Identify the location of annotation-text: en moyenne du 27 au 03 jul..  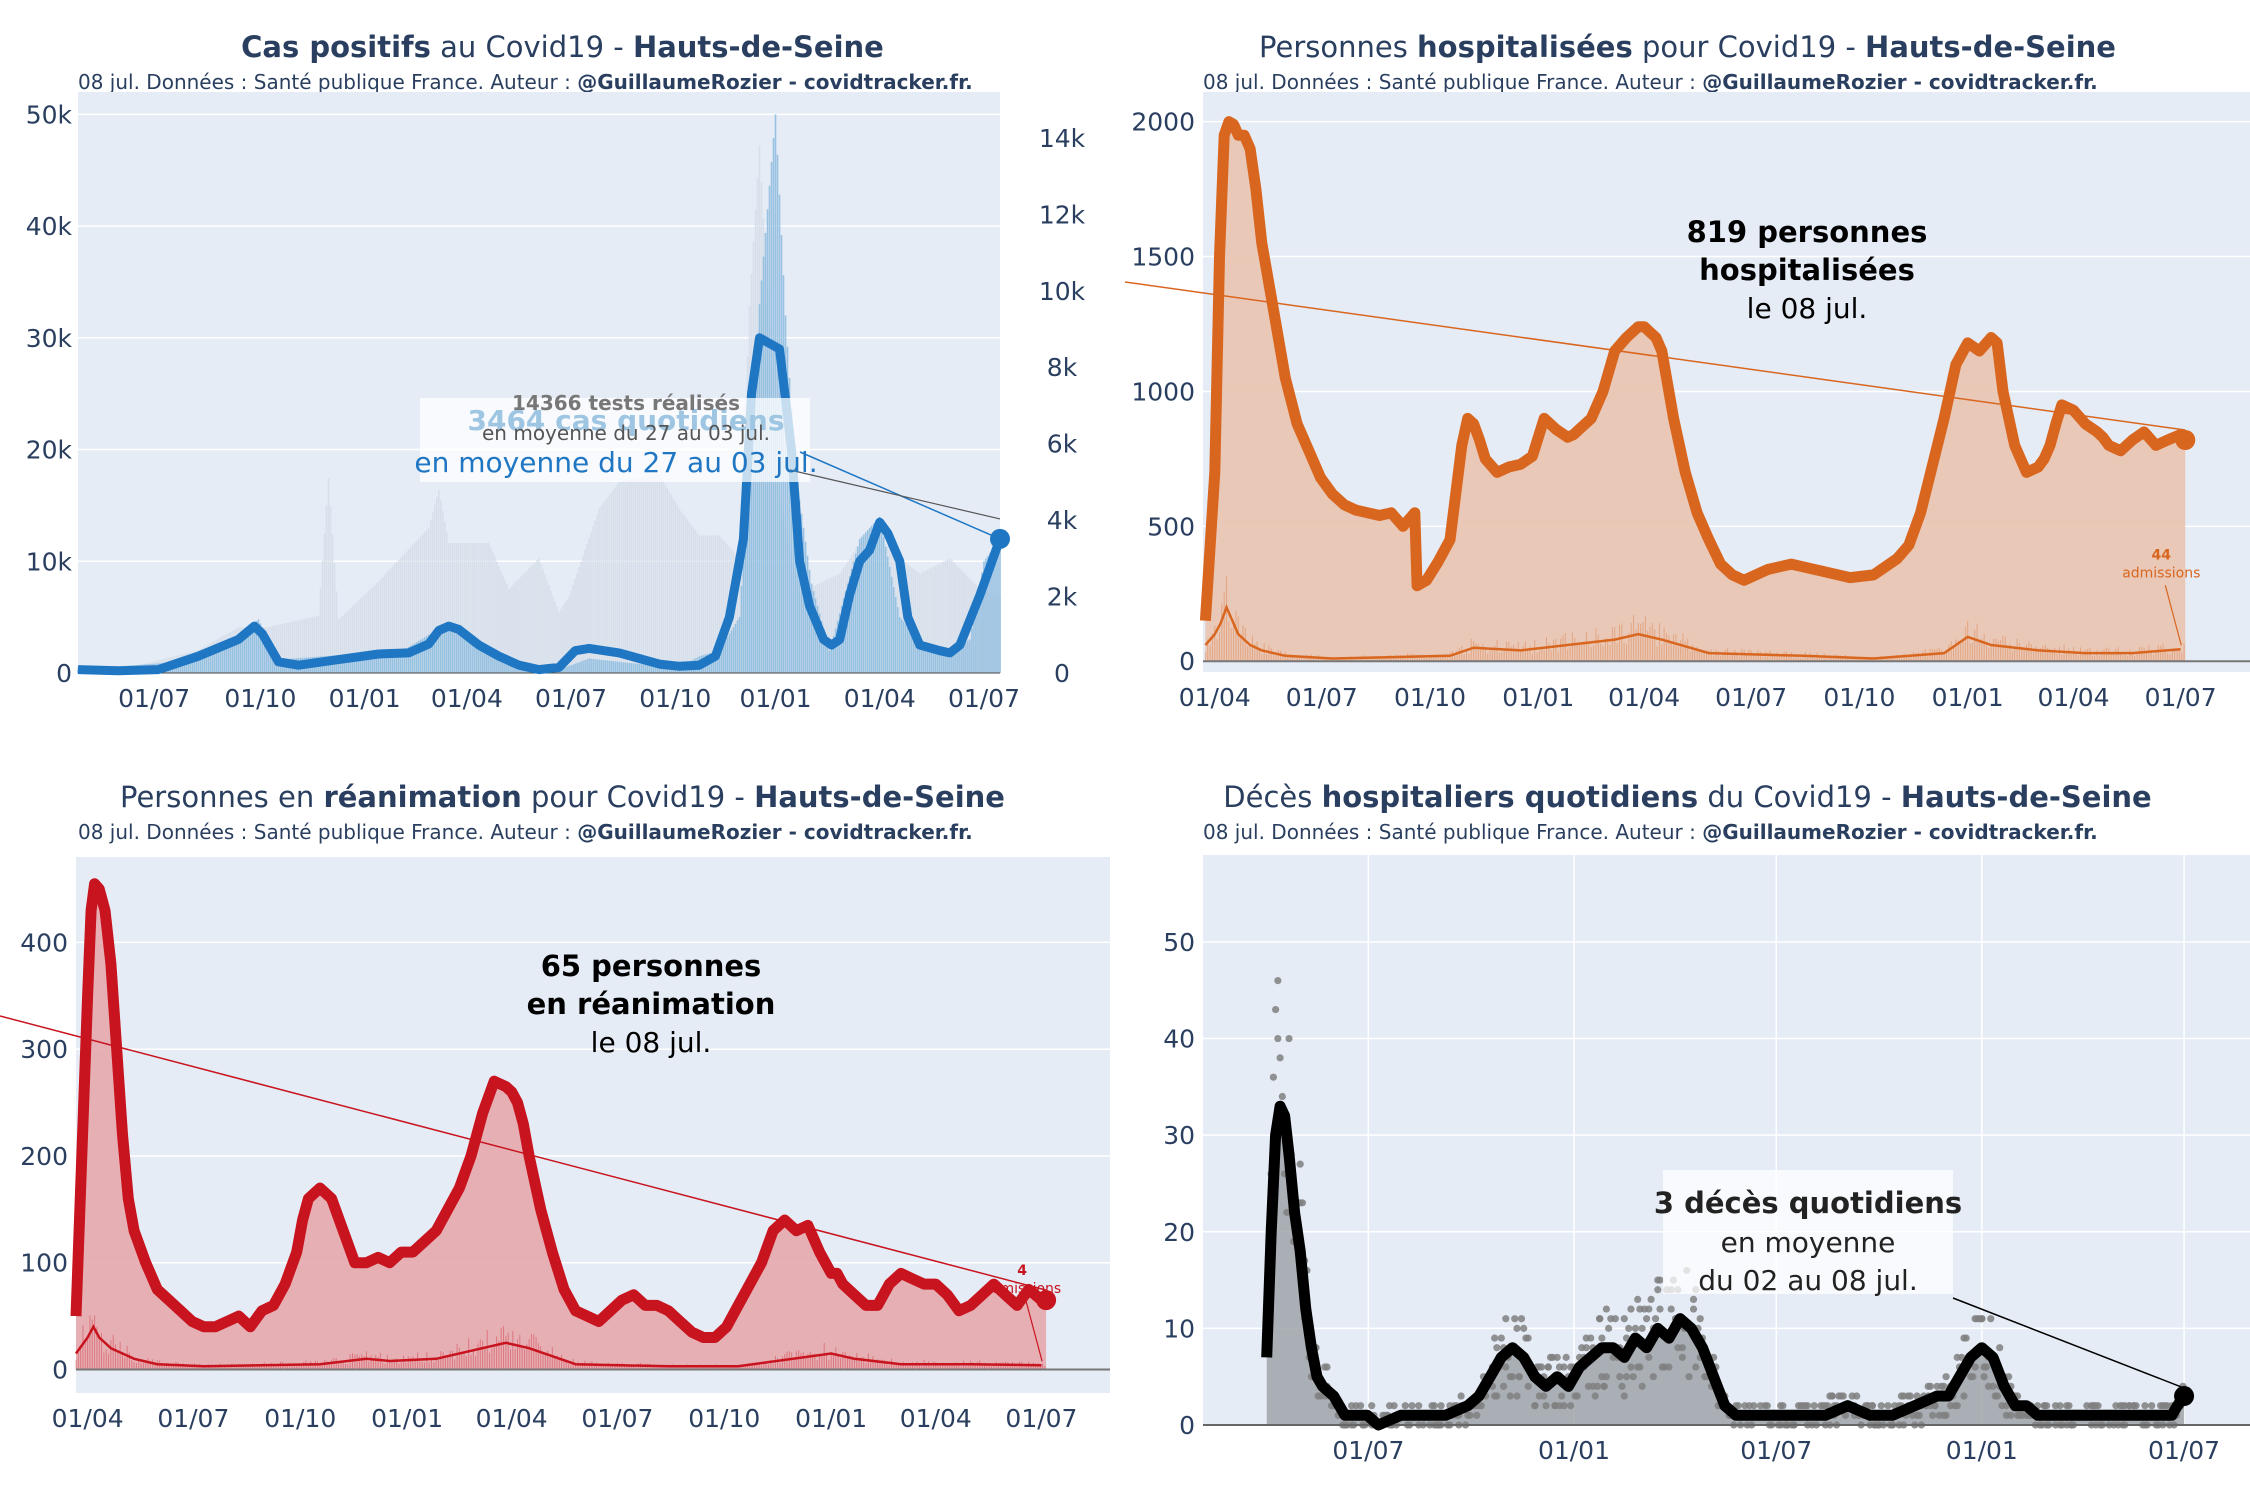
(626, 433).